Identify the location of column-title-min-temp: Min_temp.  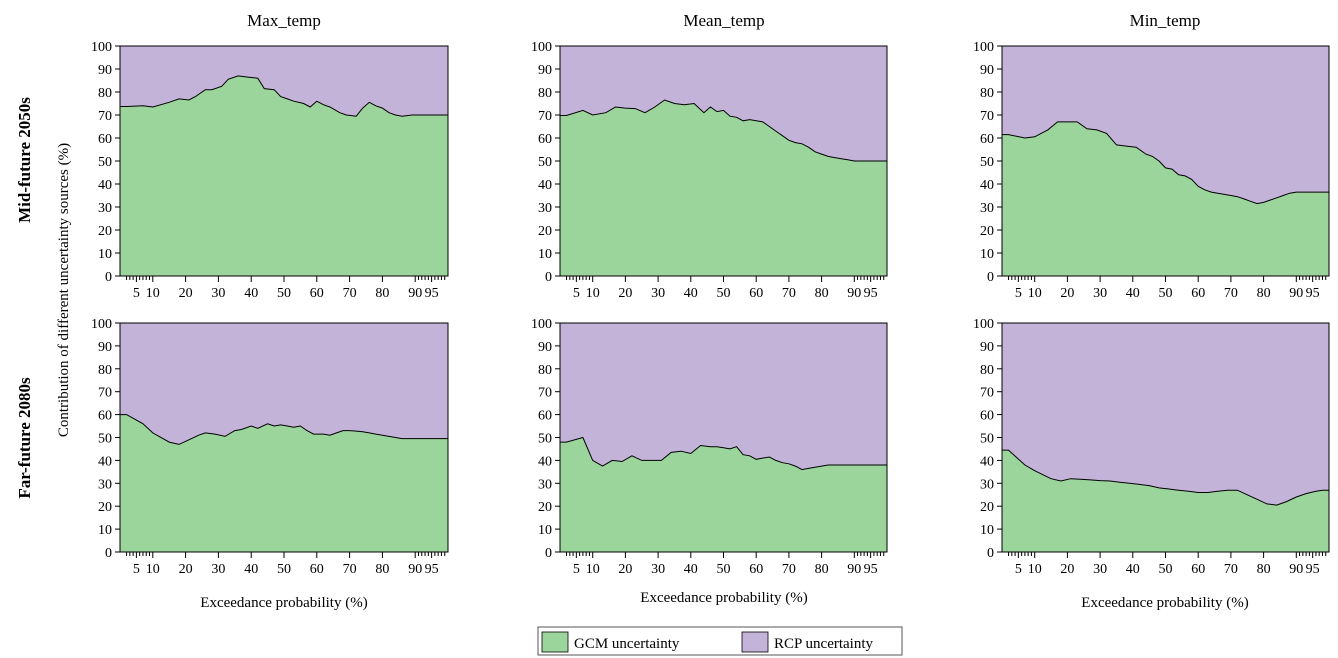
(1165, 20).